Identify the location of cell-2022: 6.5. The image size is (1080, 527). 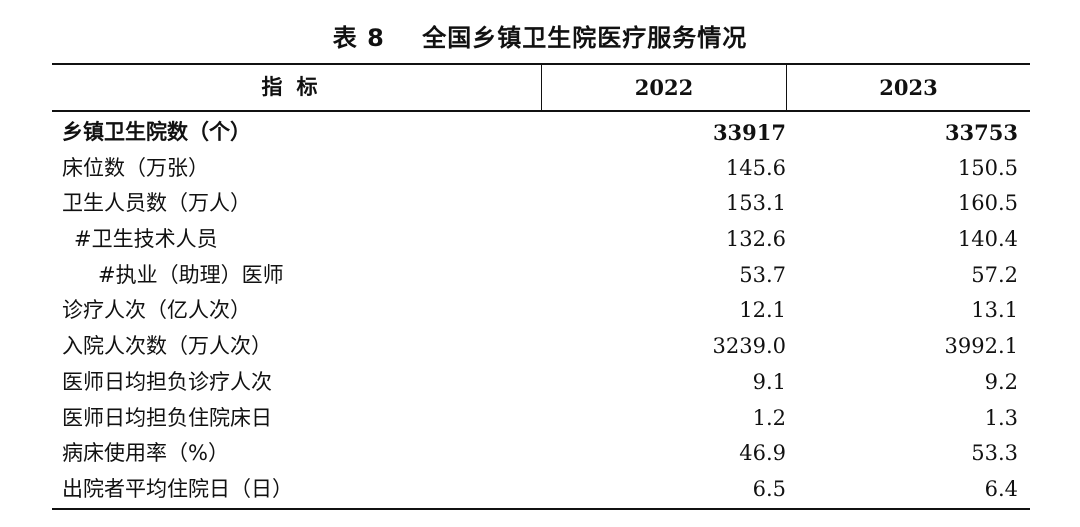
(769, 488).